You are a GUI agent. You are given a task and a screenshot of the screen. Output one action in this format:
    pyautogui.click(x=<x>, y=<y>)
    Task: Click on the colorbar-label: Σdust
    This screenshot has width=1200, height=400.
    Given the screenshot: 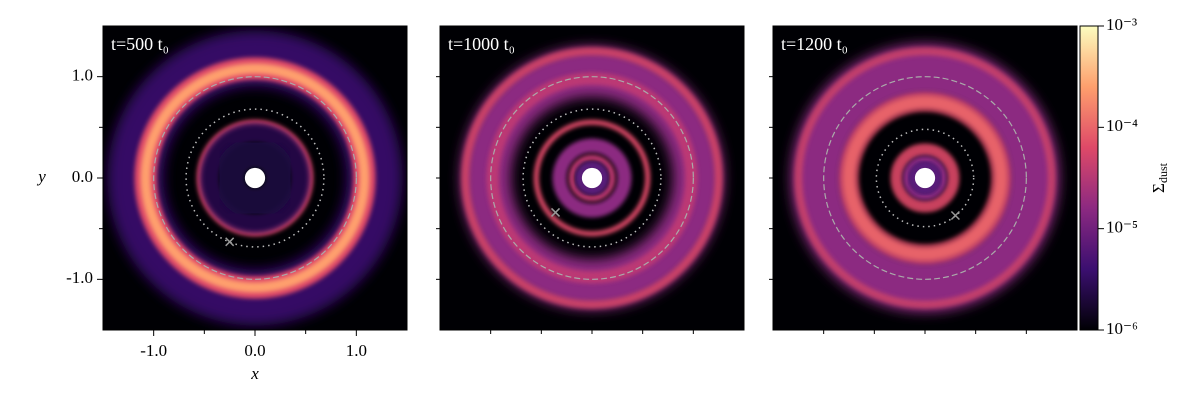 What is the action you would take?
    pyautogui.click(x=1159, y=177)
    